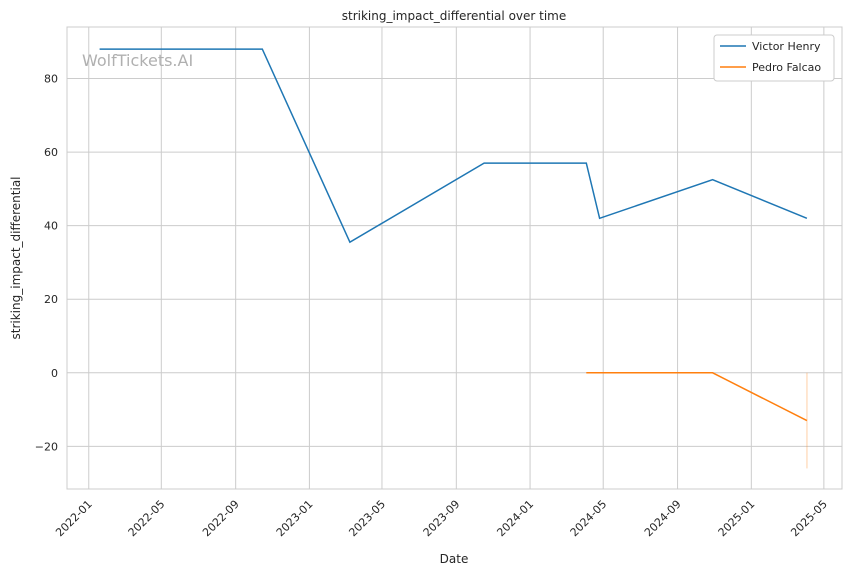 Image resolution: width=854 pixels, height=579 pixels. Describe the element at coordinates (697, 397) in the screenshot. I see `series-line-pedro-falcao` at that location.